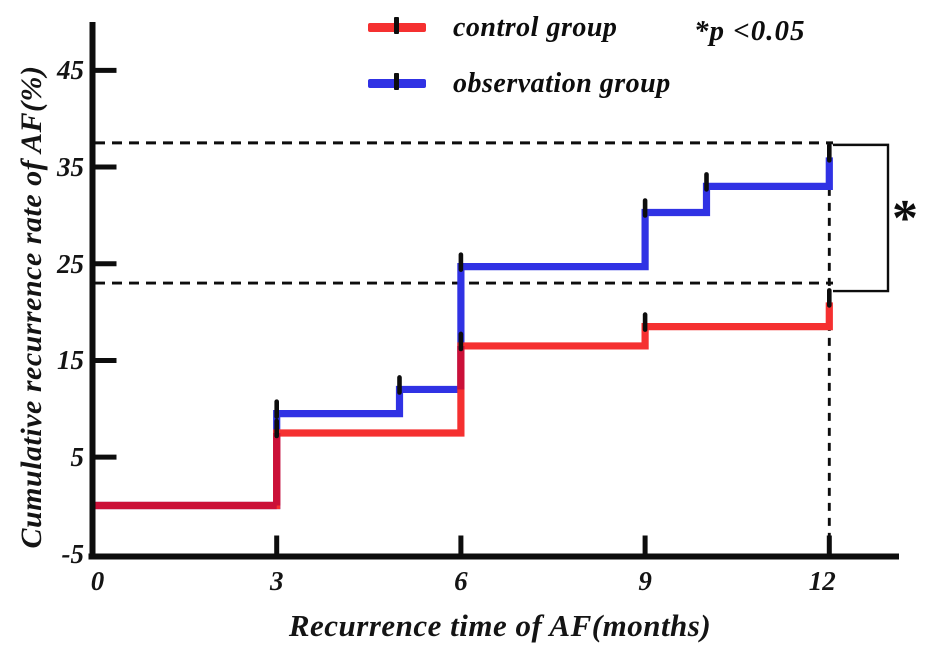 This screenshot has height=657, width=925. What do you see at coordinates (461, 581) in the screenshot?
I see `x-tick-label-6: 6` at bounding box center [461, 581].